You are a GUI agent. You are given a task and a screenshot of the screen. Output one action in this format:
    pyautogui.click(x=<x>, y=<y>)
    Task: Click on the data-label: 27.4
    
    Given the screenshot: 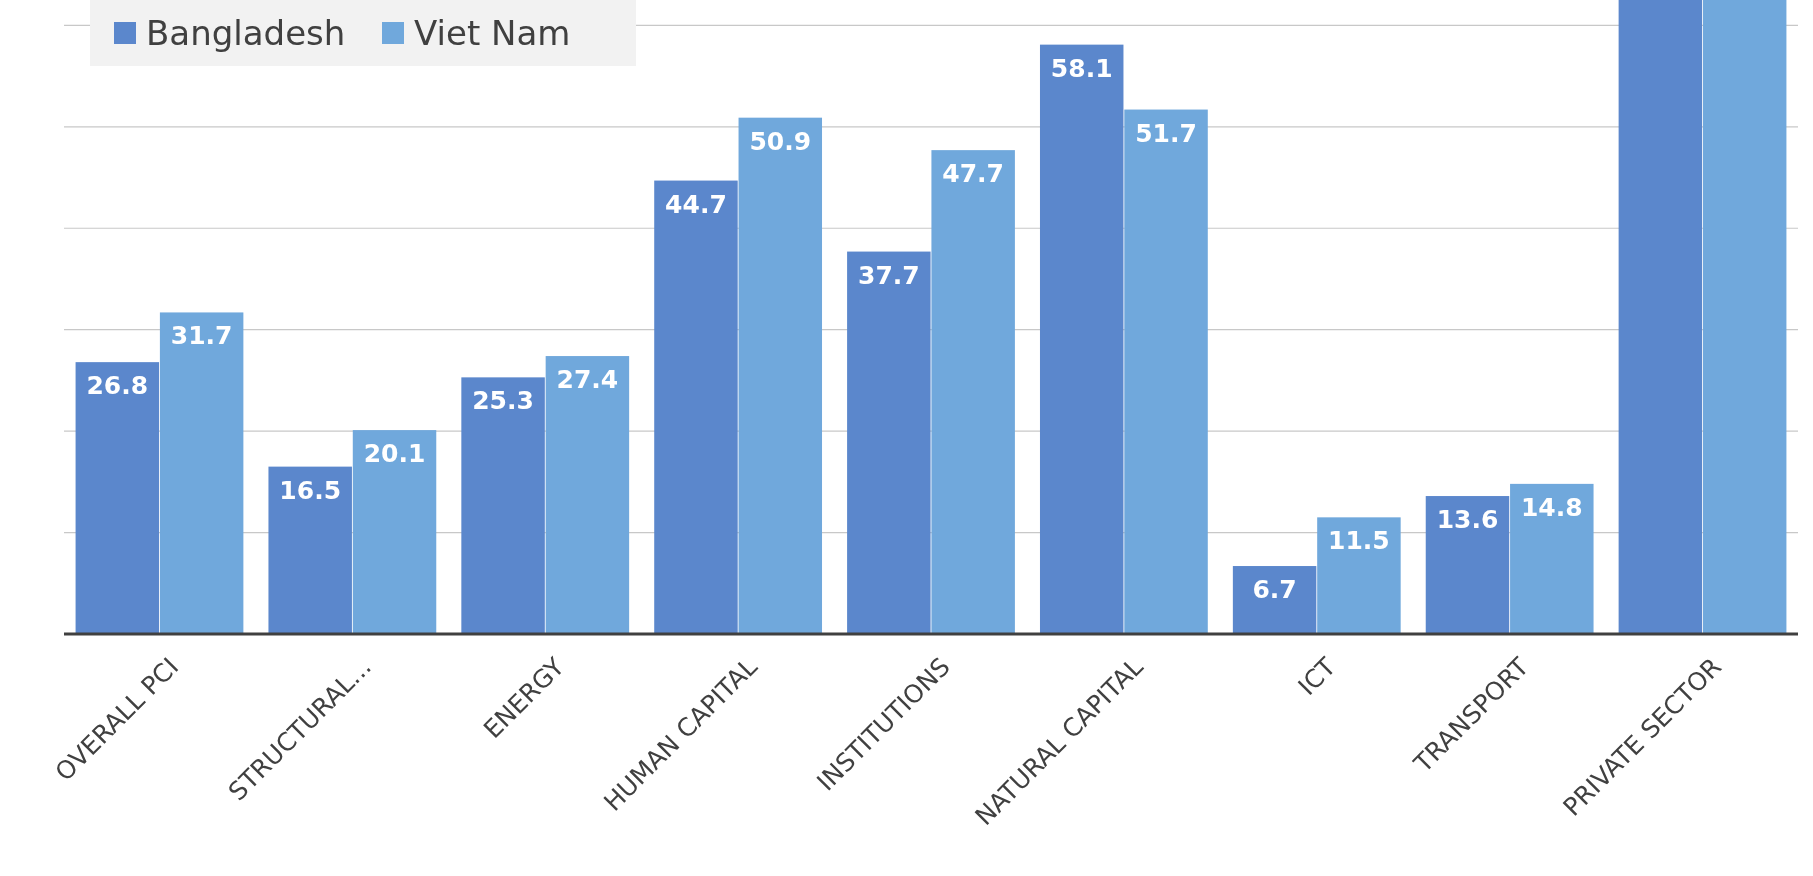 What is the action you would take?
    pyautogui.click(x=587, y=380)
    